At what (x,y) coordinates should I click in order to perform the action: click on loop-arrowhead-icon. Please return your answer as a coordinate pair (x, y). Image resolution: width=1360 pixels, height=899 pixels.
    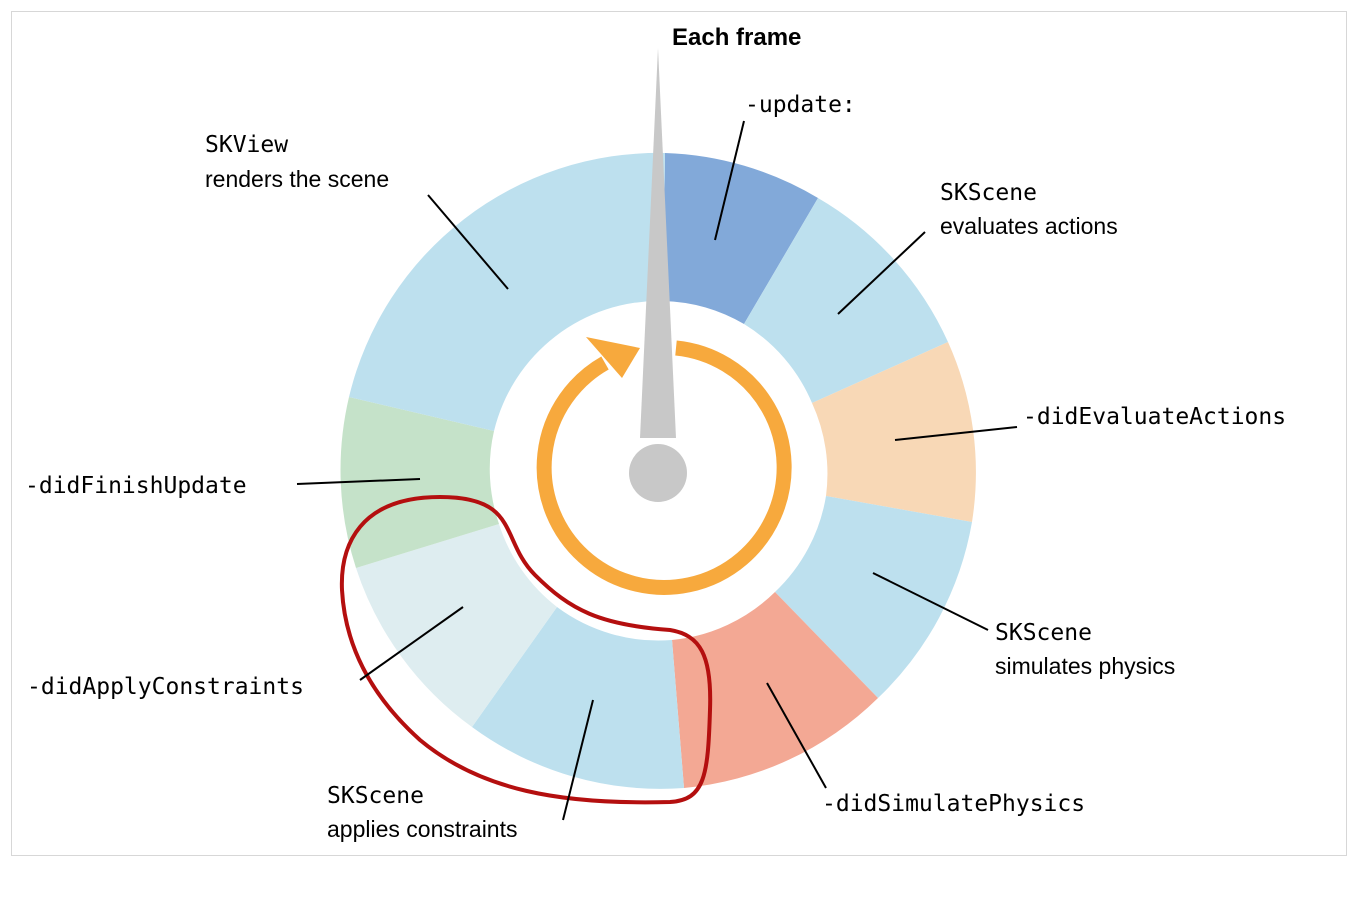
    Looking at the image, I should click on (613, 357).